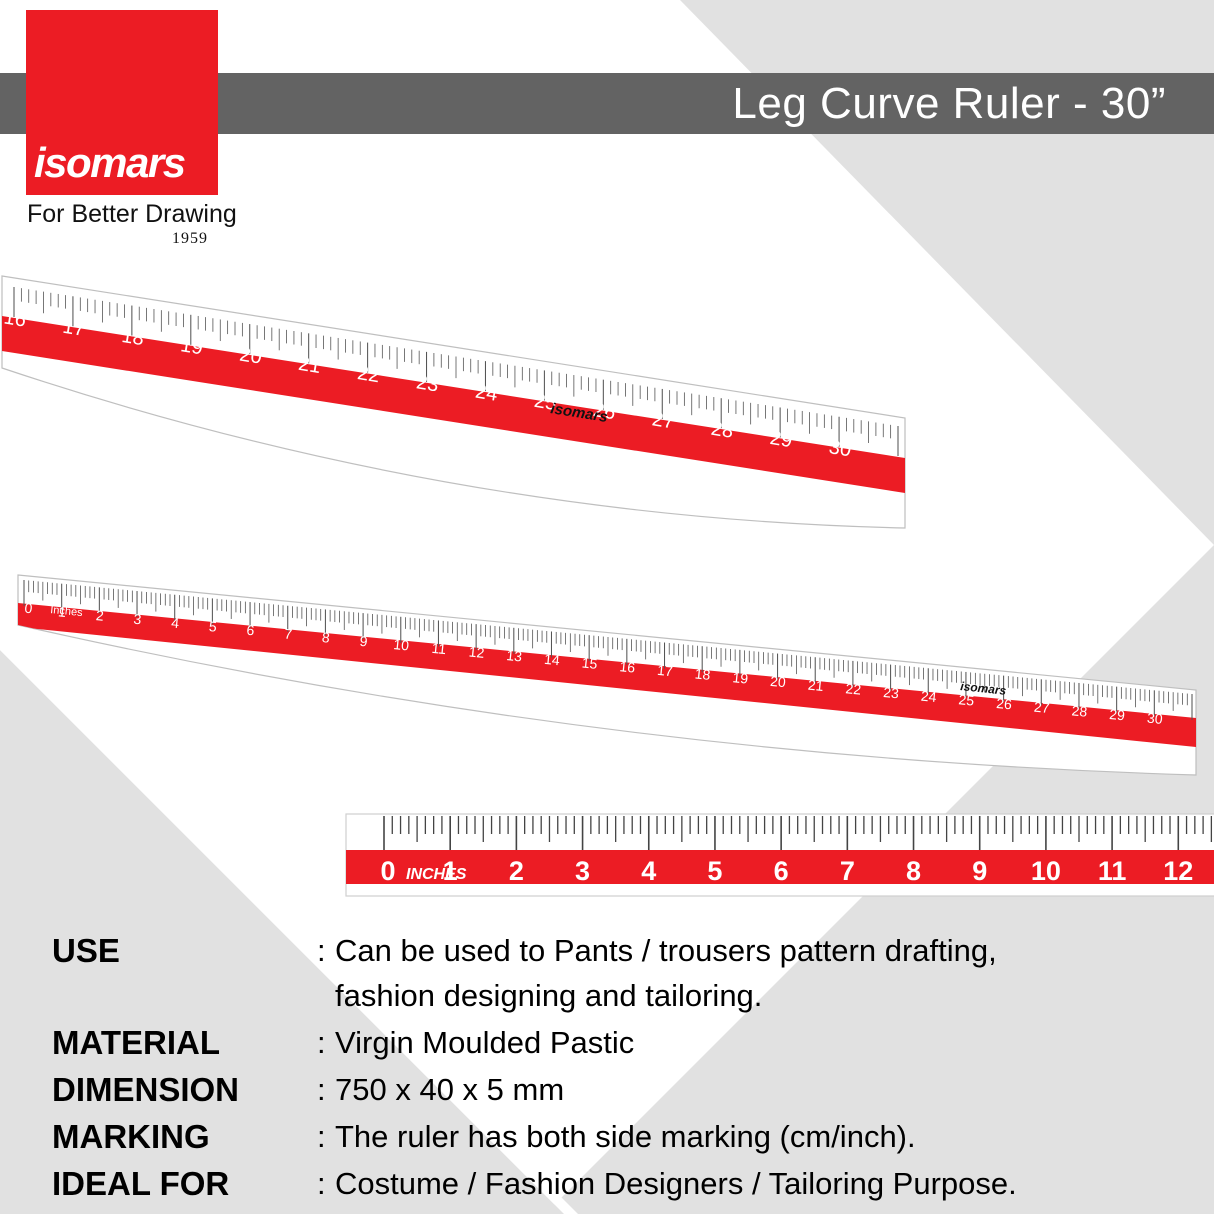  Describe the element at coordinates (450, 1089) in the screenshot. I see `spec-value-dimension: 750 x 40 x 5 mm` at that location.